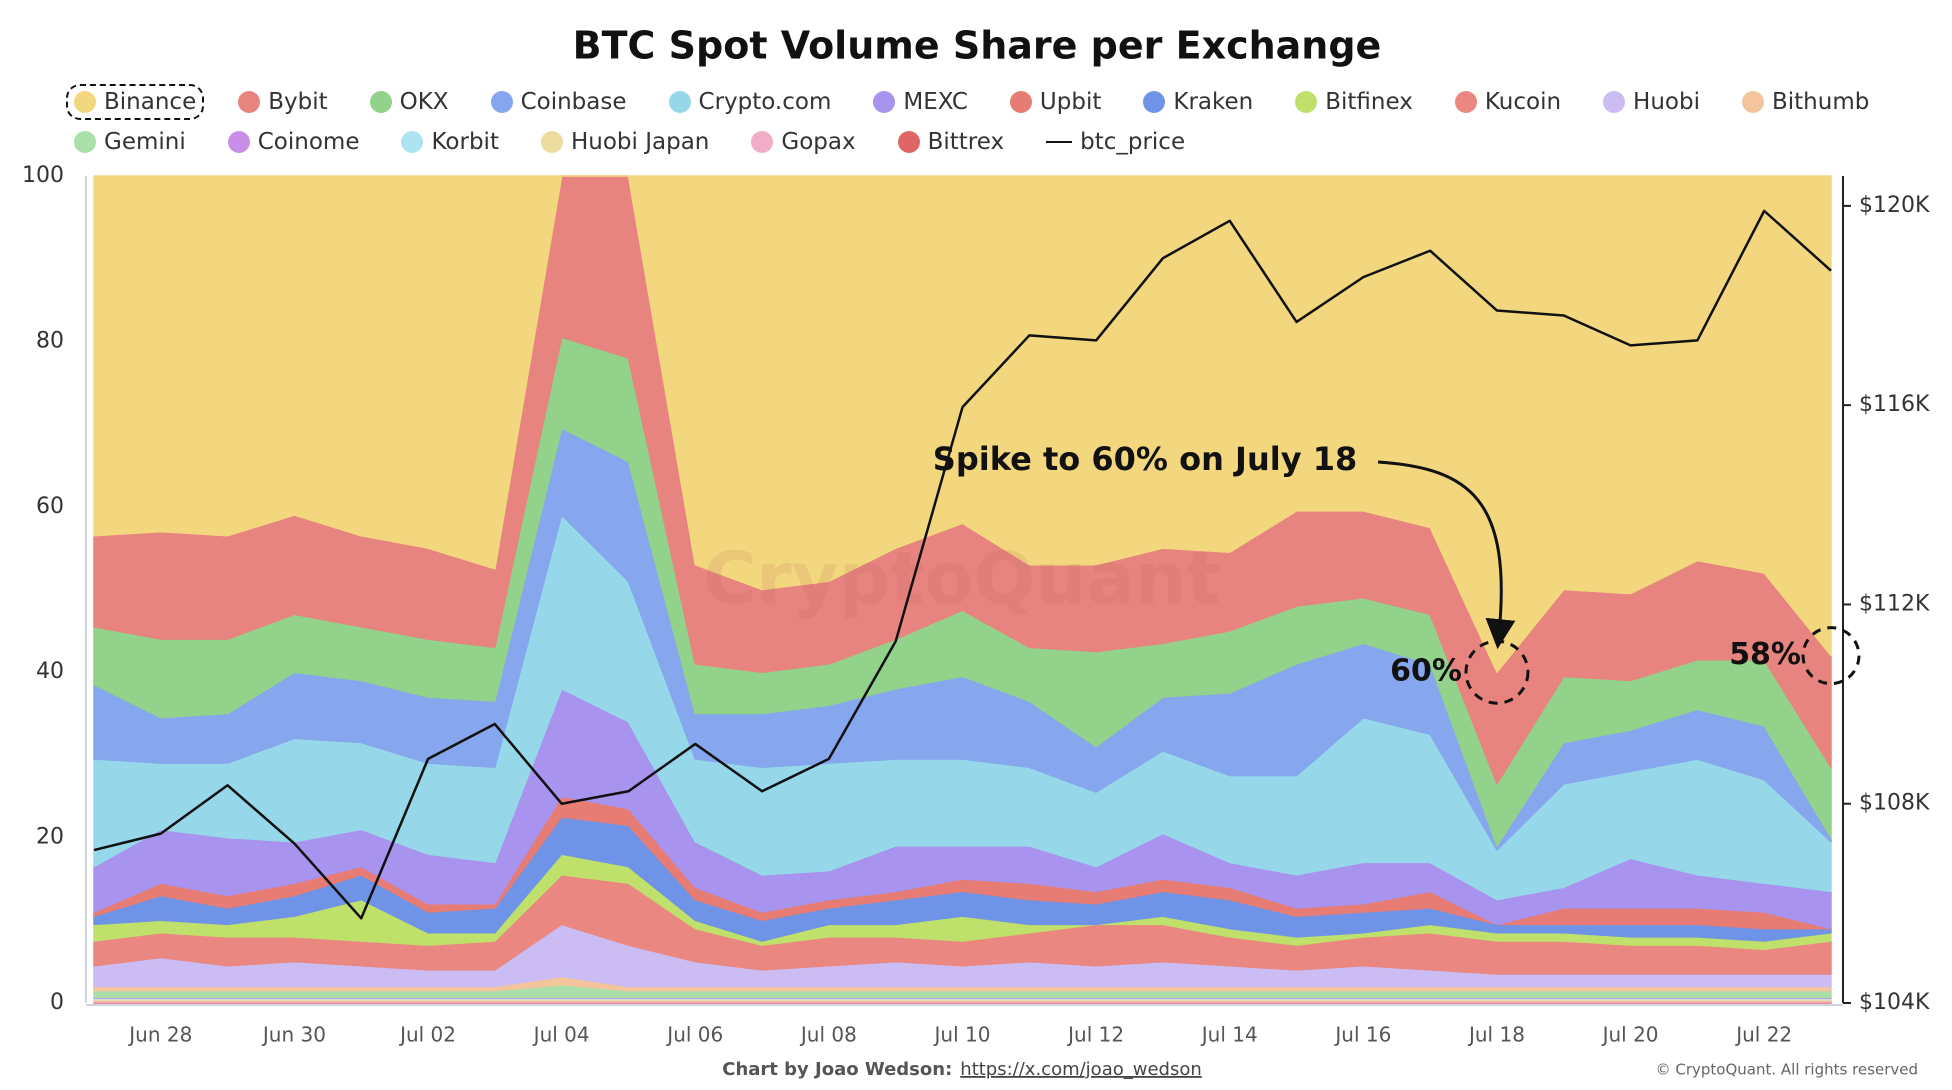 The image size is (1952, 1090). Describe the element at coordinates (1820, 102) in the screenshot. I see `legend-label: Bithumb` at that location.